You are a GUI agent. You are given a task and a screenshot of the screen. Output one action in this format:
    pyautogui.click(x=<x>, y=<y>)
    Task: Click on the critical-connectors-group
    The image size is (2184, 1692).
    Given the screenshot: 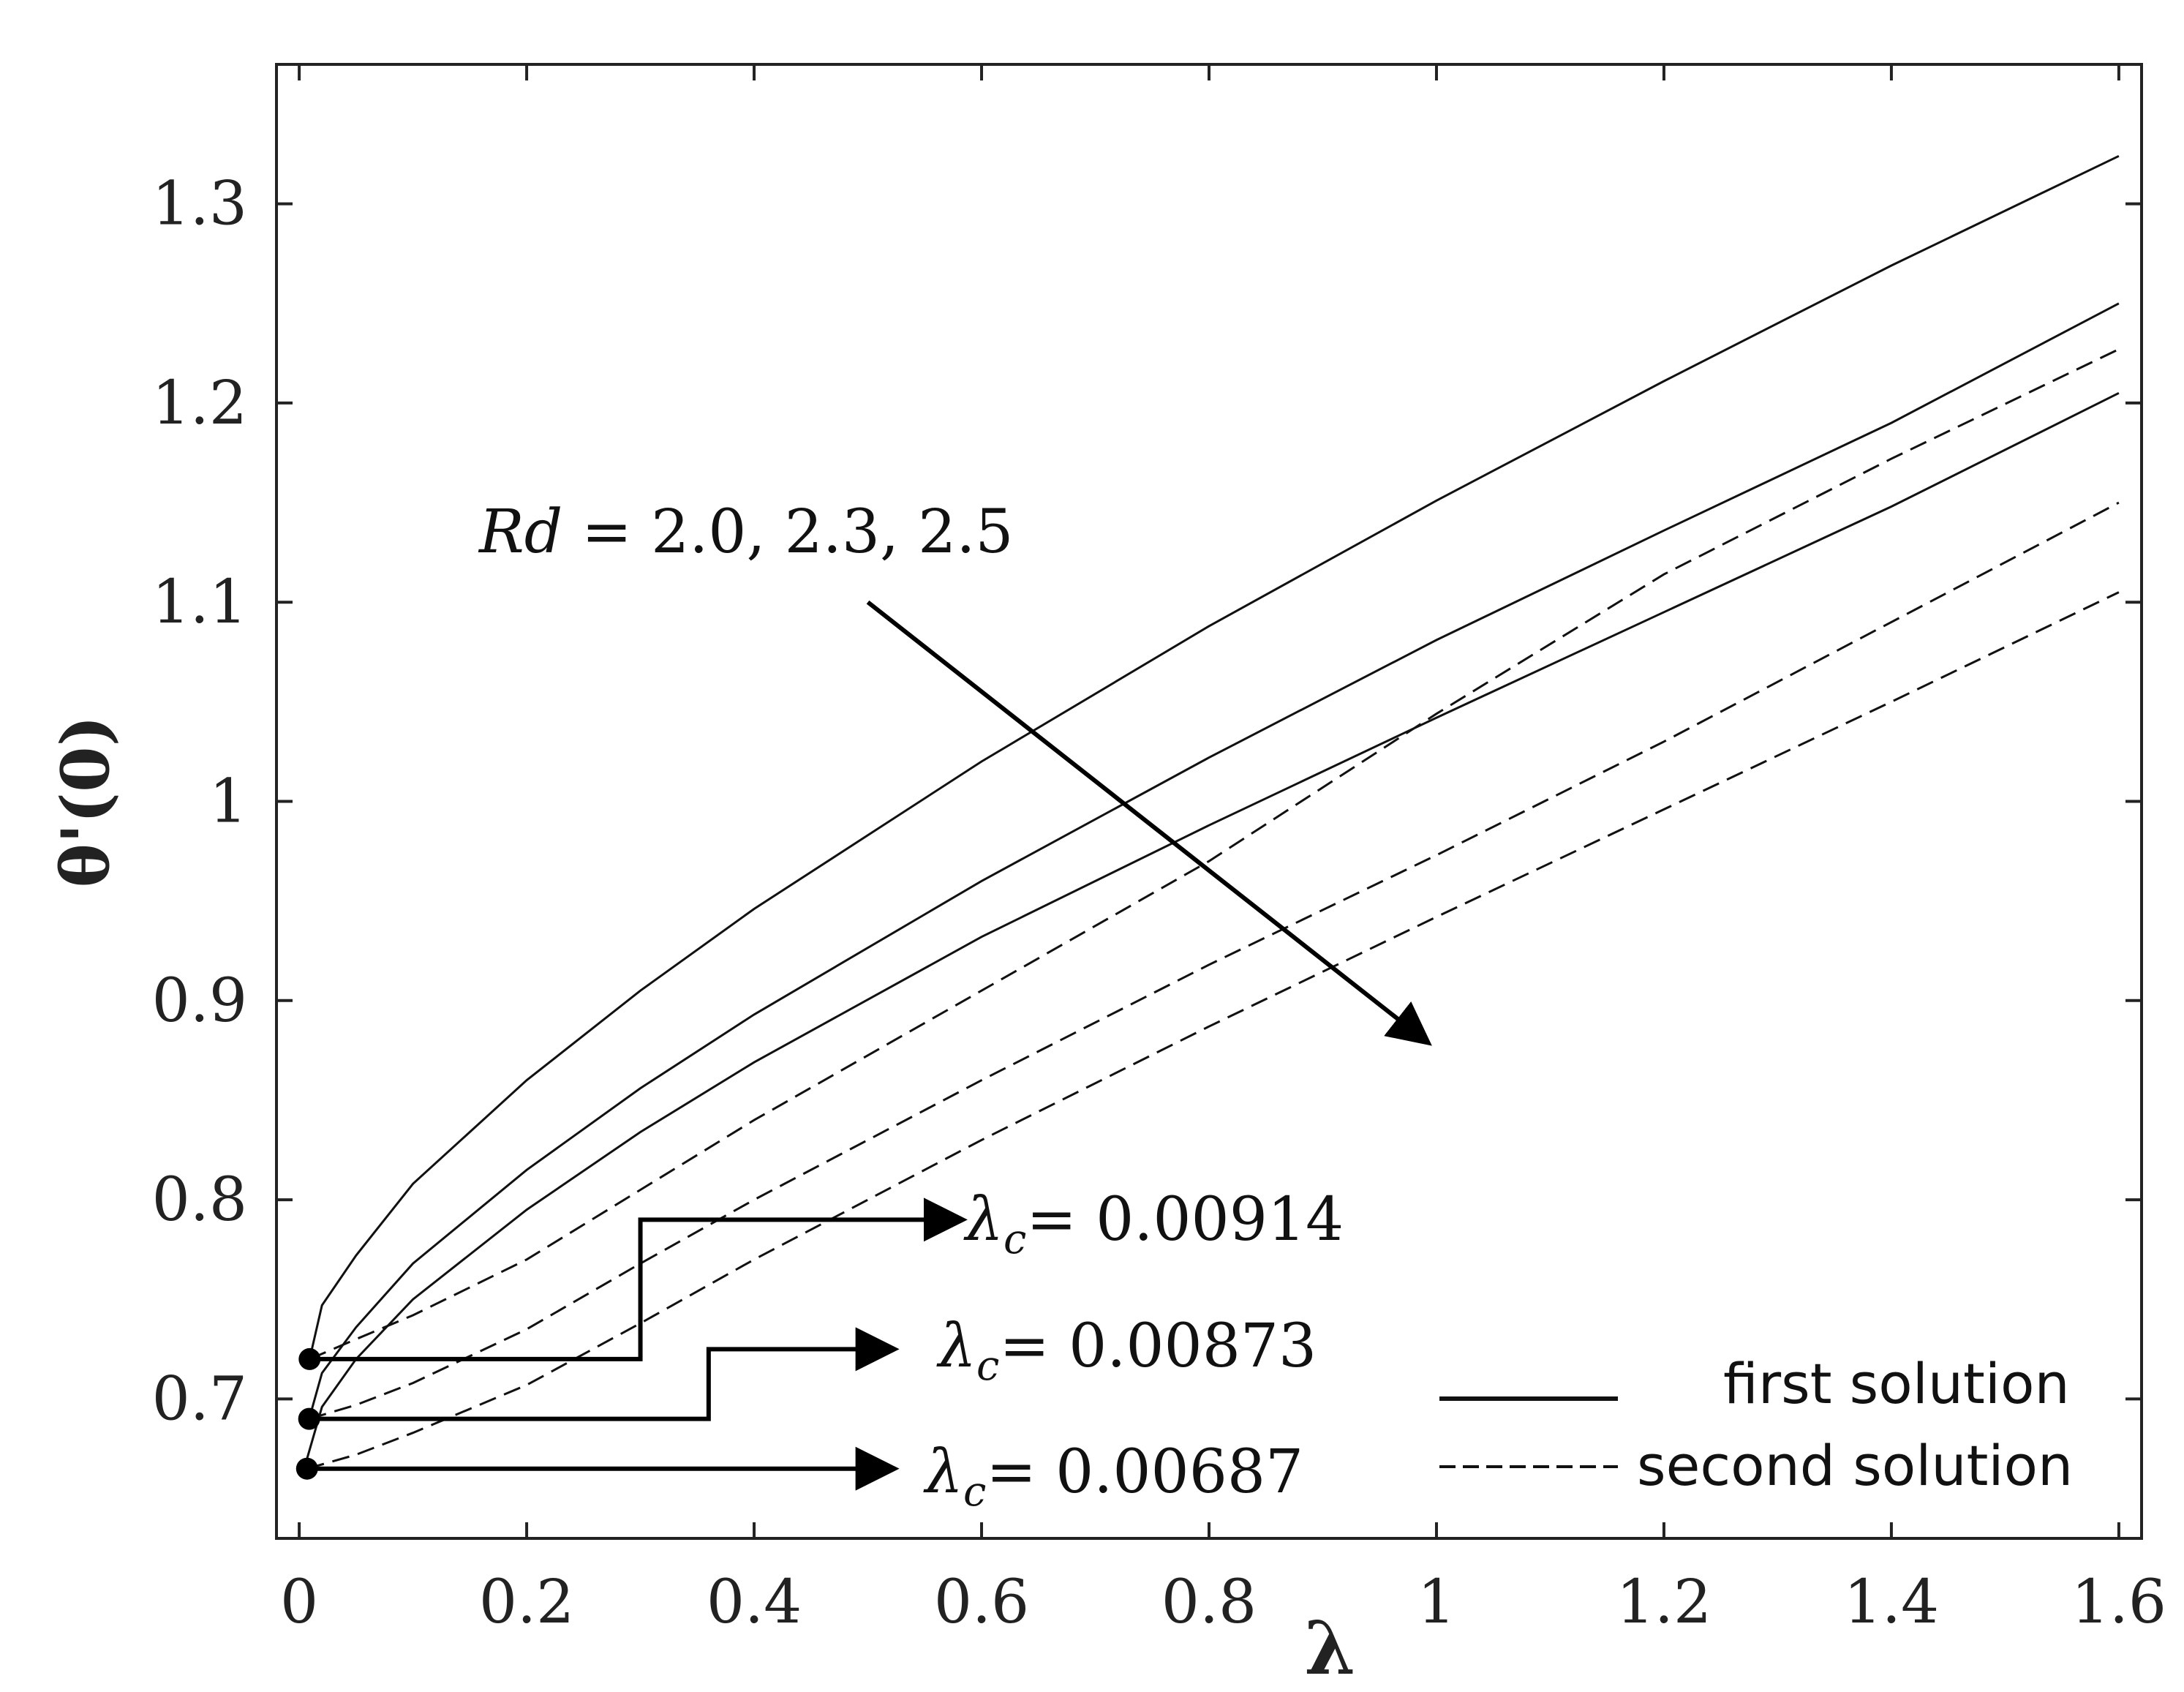 What is the action you would take?
    pyautogui.click(x=637, y=1344)
    